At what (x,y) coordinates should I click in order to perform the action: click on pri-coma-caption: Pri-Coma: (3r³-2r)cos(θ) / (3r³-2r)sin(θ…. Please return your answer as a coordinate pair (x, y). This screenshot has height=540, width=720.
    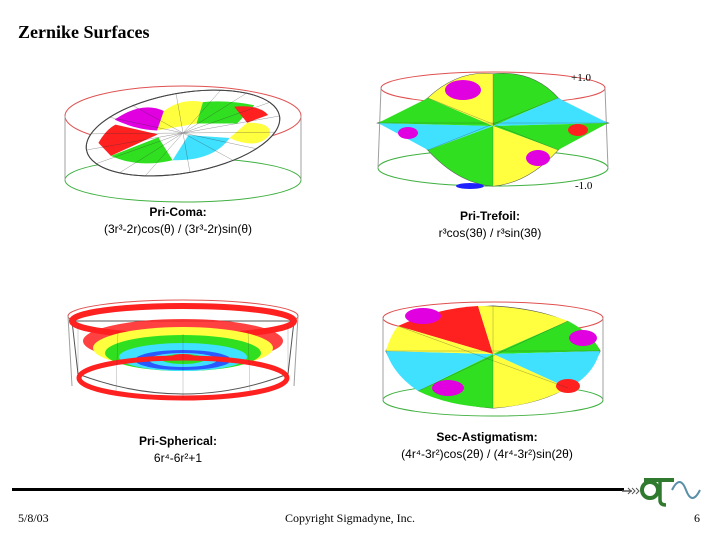
    Looking at the image, I should click on (178, 221).